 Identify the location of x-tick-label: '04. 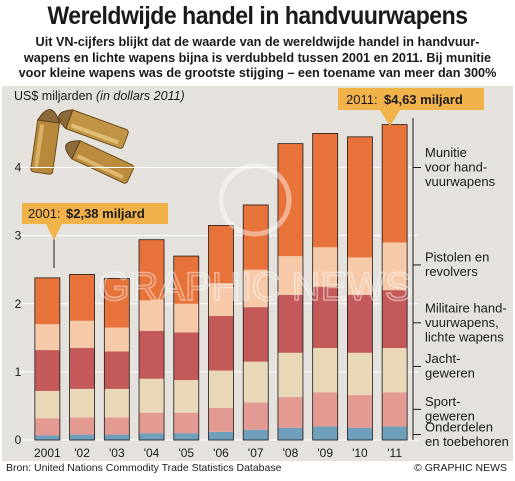
(152, 453).